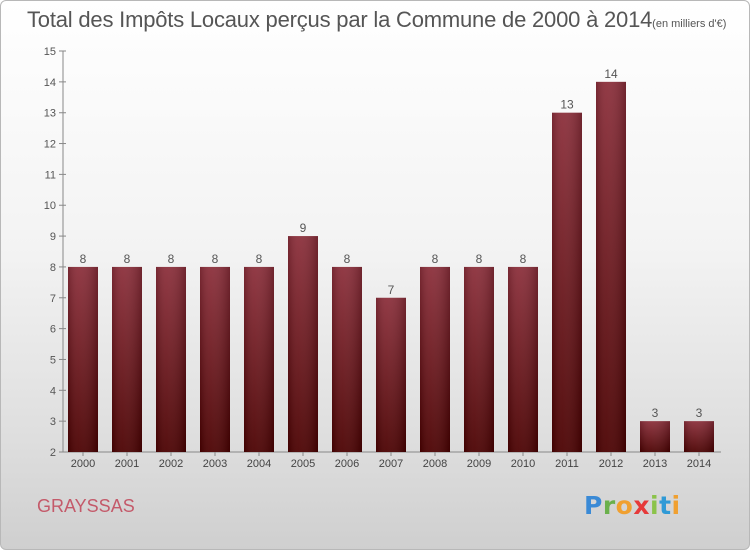 Image resolution: width=750 pixels, height=550 pixels. Describe the element at coordinates (171, 464) in the screenshot. I see `x-tick-label: 2002` at that location.